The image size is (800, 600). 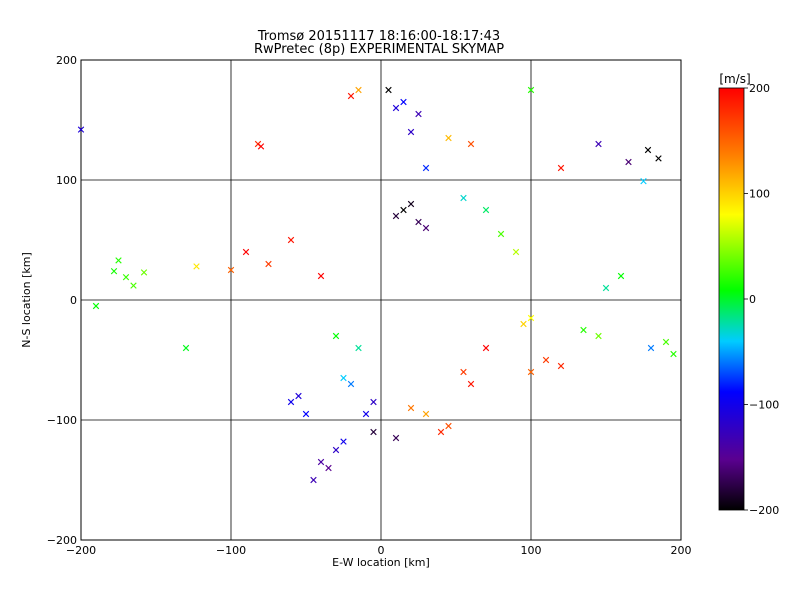 I want to click on colorbar: [m/s] 200 100 0 −100 −200, so click(x=748, y=294).